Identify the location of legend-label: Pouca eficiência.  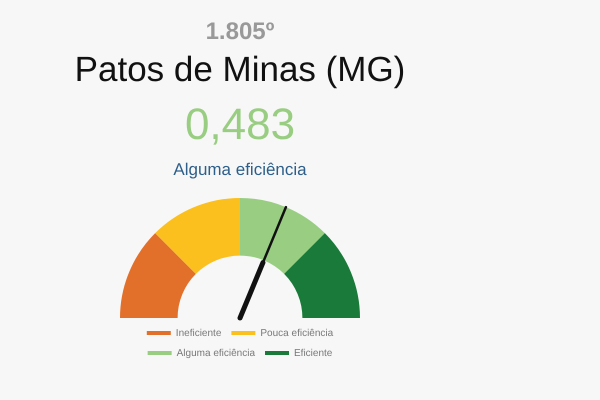
(297, 333).